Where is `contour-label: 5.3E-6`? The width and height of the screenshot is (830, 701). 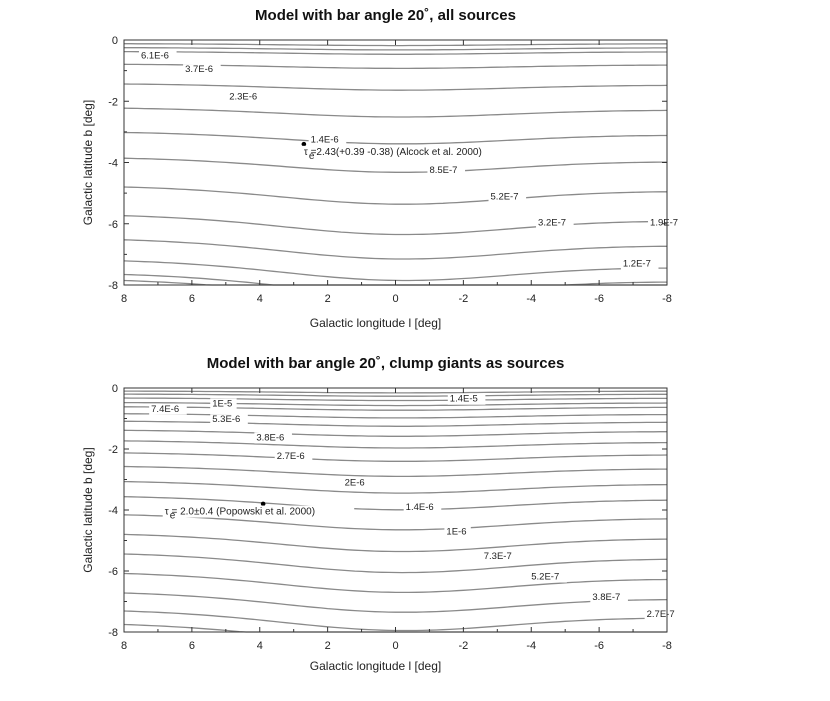
contour-label: 5.3E-6 is located at coordinates (226, 419).